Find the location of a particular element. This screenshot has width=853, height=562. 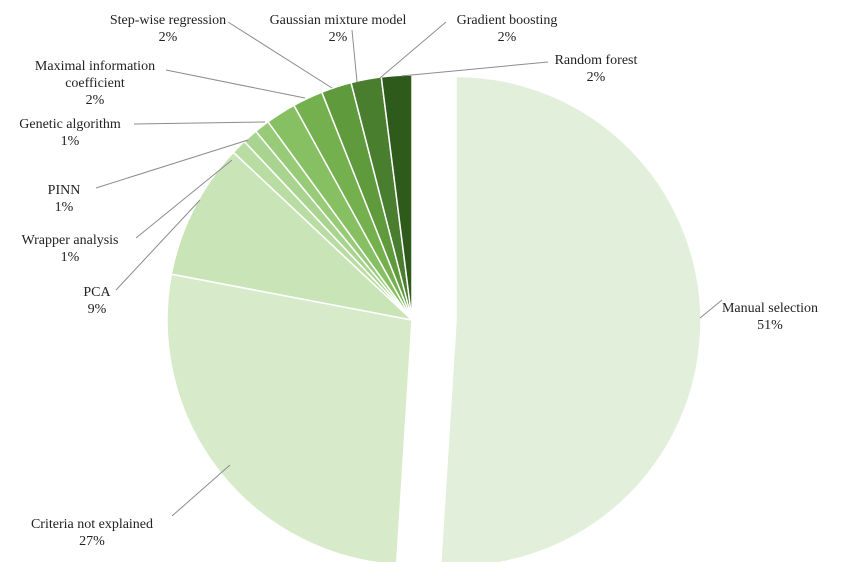

slice-label-step-wise-regression: Step-wise regression 2% is located at coordinates (168, 29).